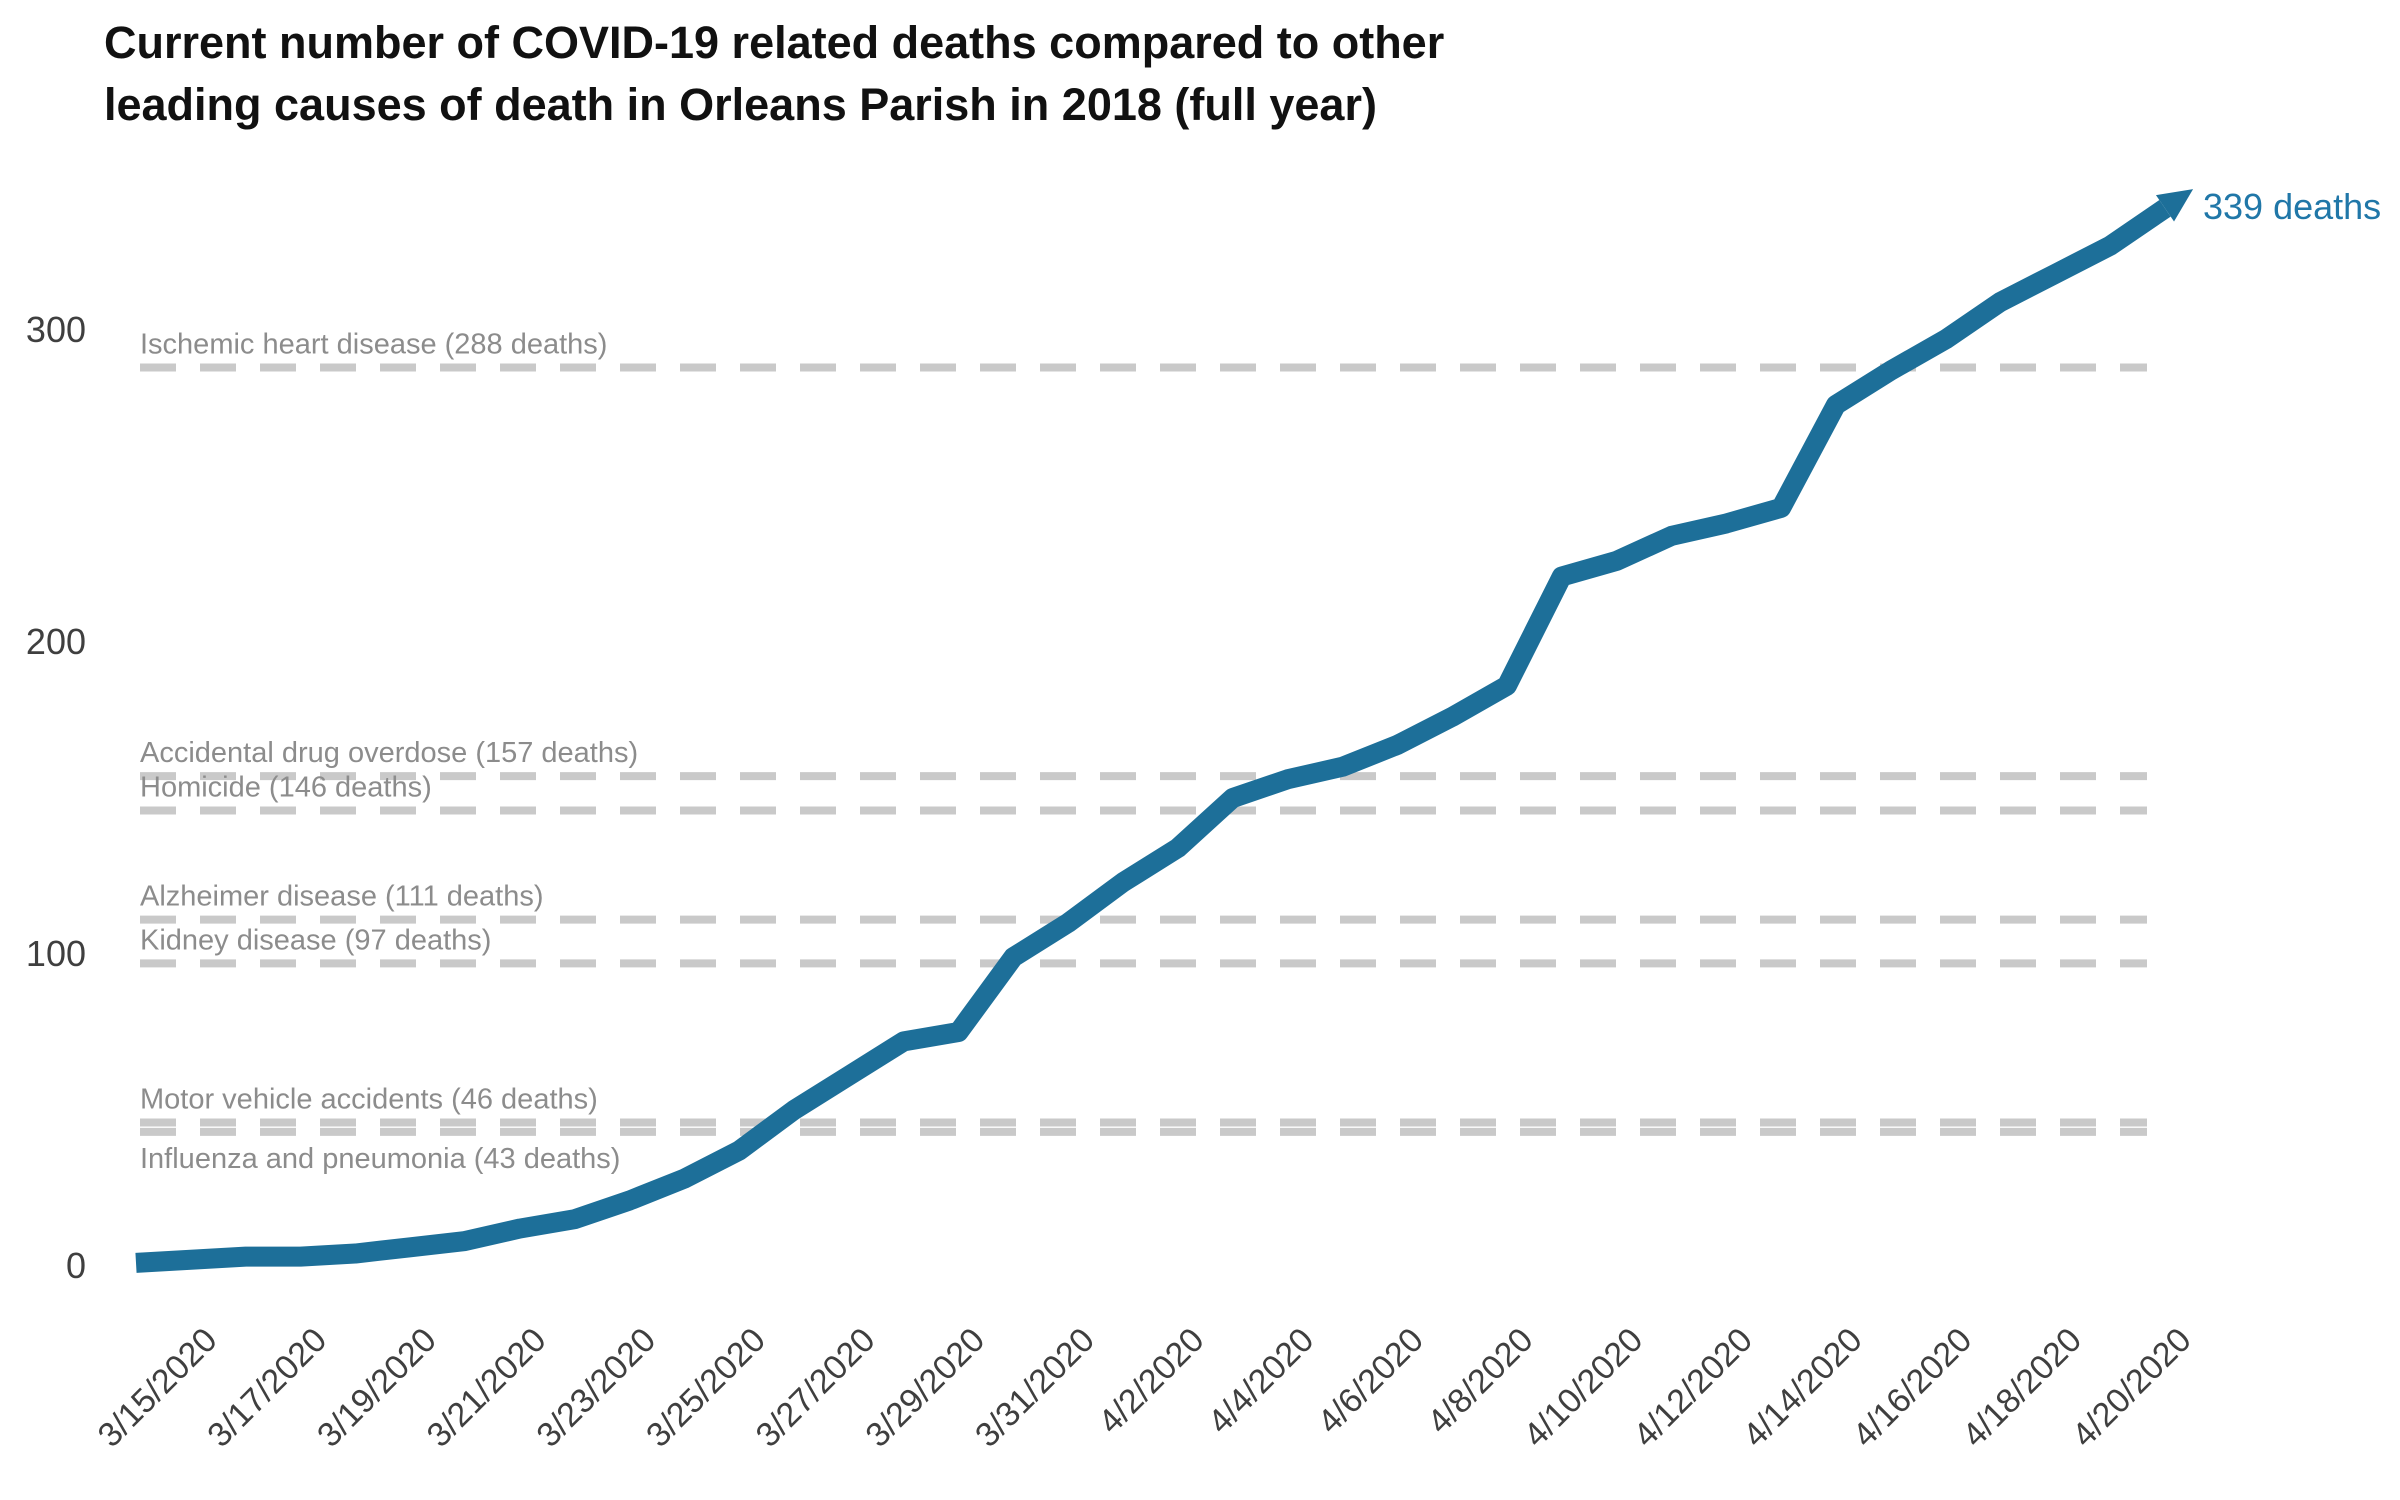 The image size is (2400, 1500). What do you see at coordinates (2174, 205) in the screenshot?
I see `line-end-arrow` at bounding box center [2174, 205].